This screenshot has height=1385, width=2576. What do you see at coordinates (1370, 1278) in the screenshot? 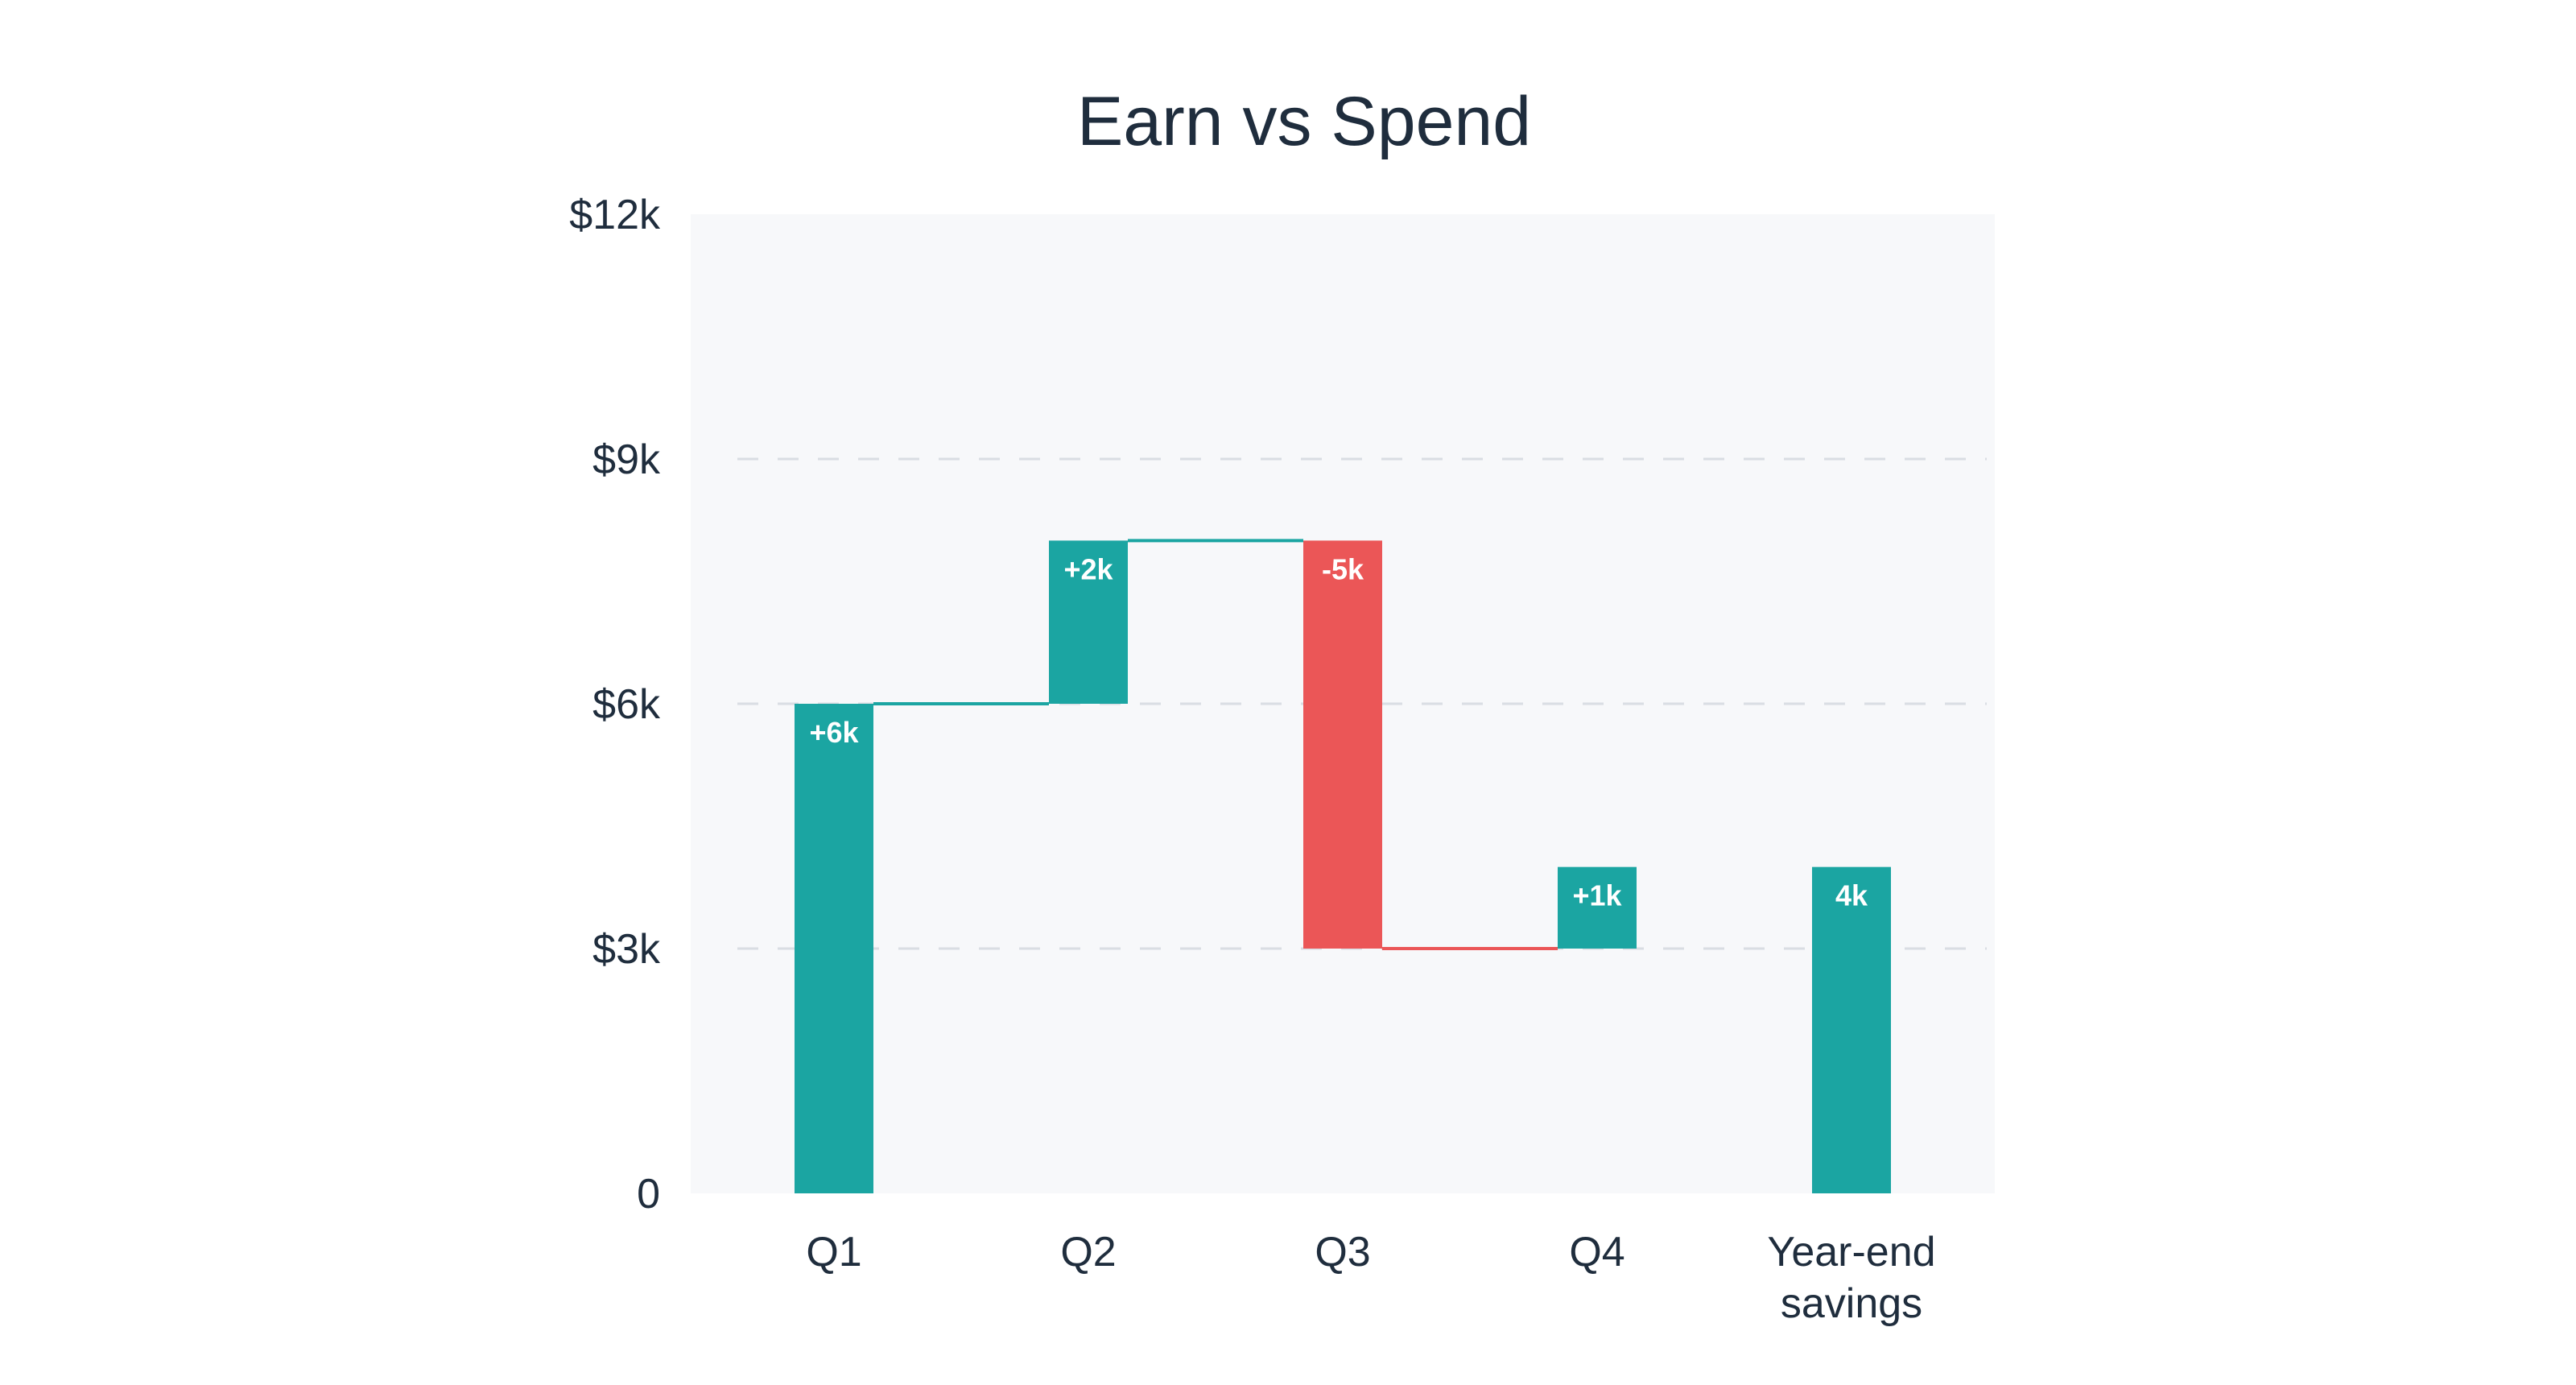
I see `x-axis-tick-labels: Q1 Q2 Q3 Q4 Year-end savings` at bounding box center [1370, 1278].